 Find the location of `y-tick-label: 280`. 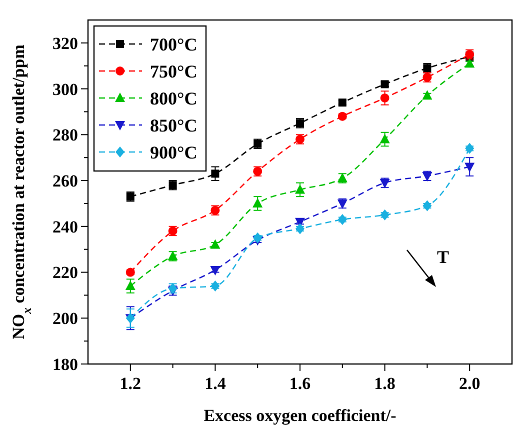

y-tick-label: 280 is located at coordinates (65, 135).